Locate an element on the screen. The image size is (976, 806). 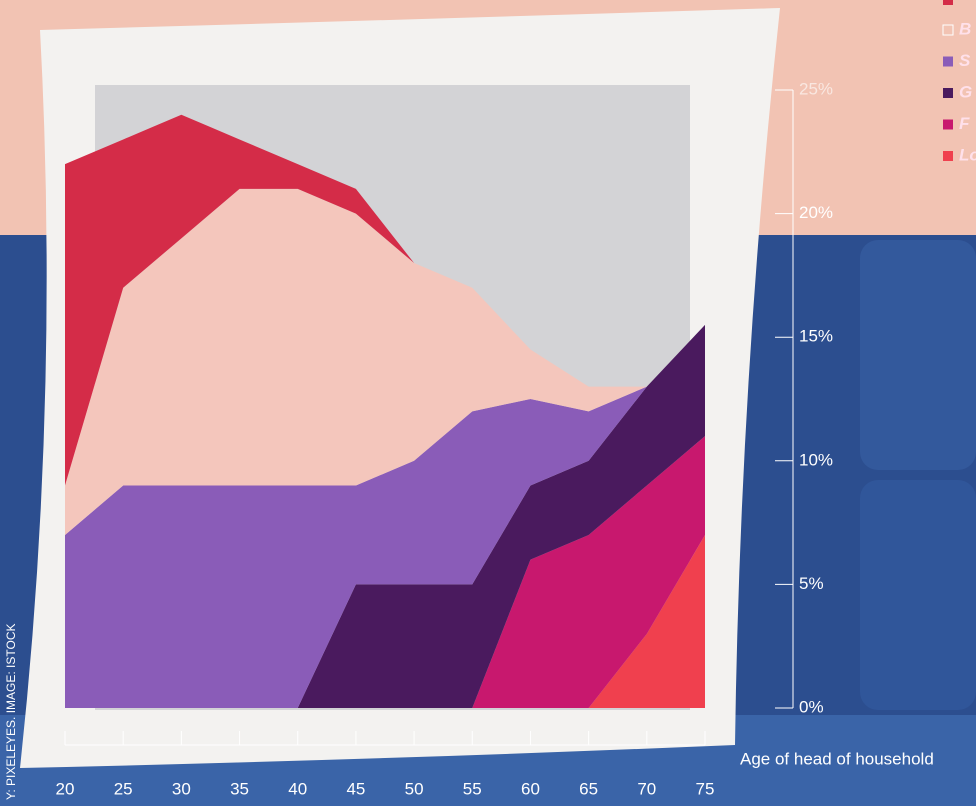
x-tick-label: 30 is located at coordinates (181, 788).